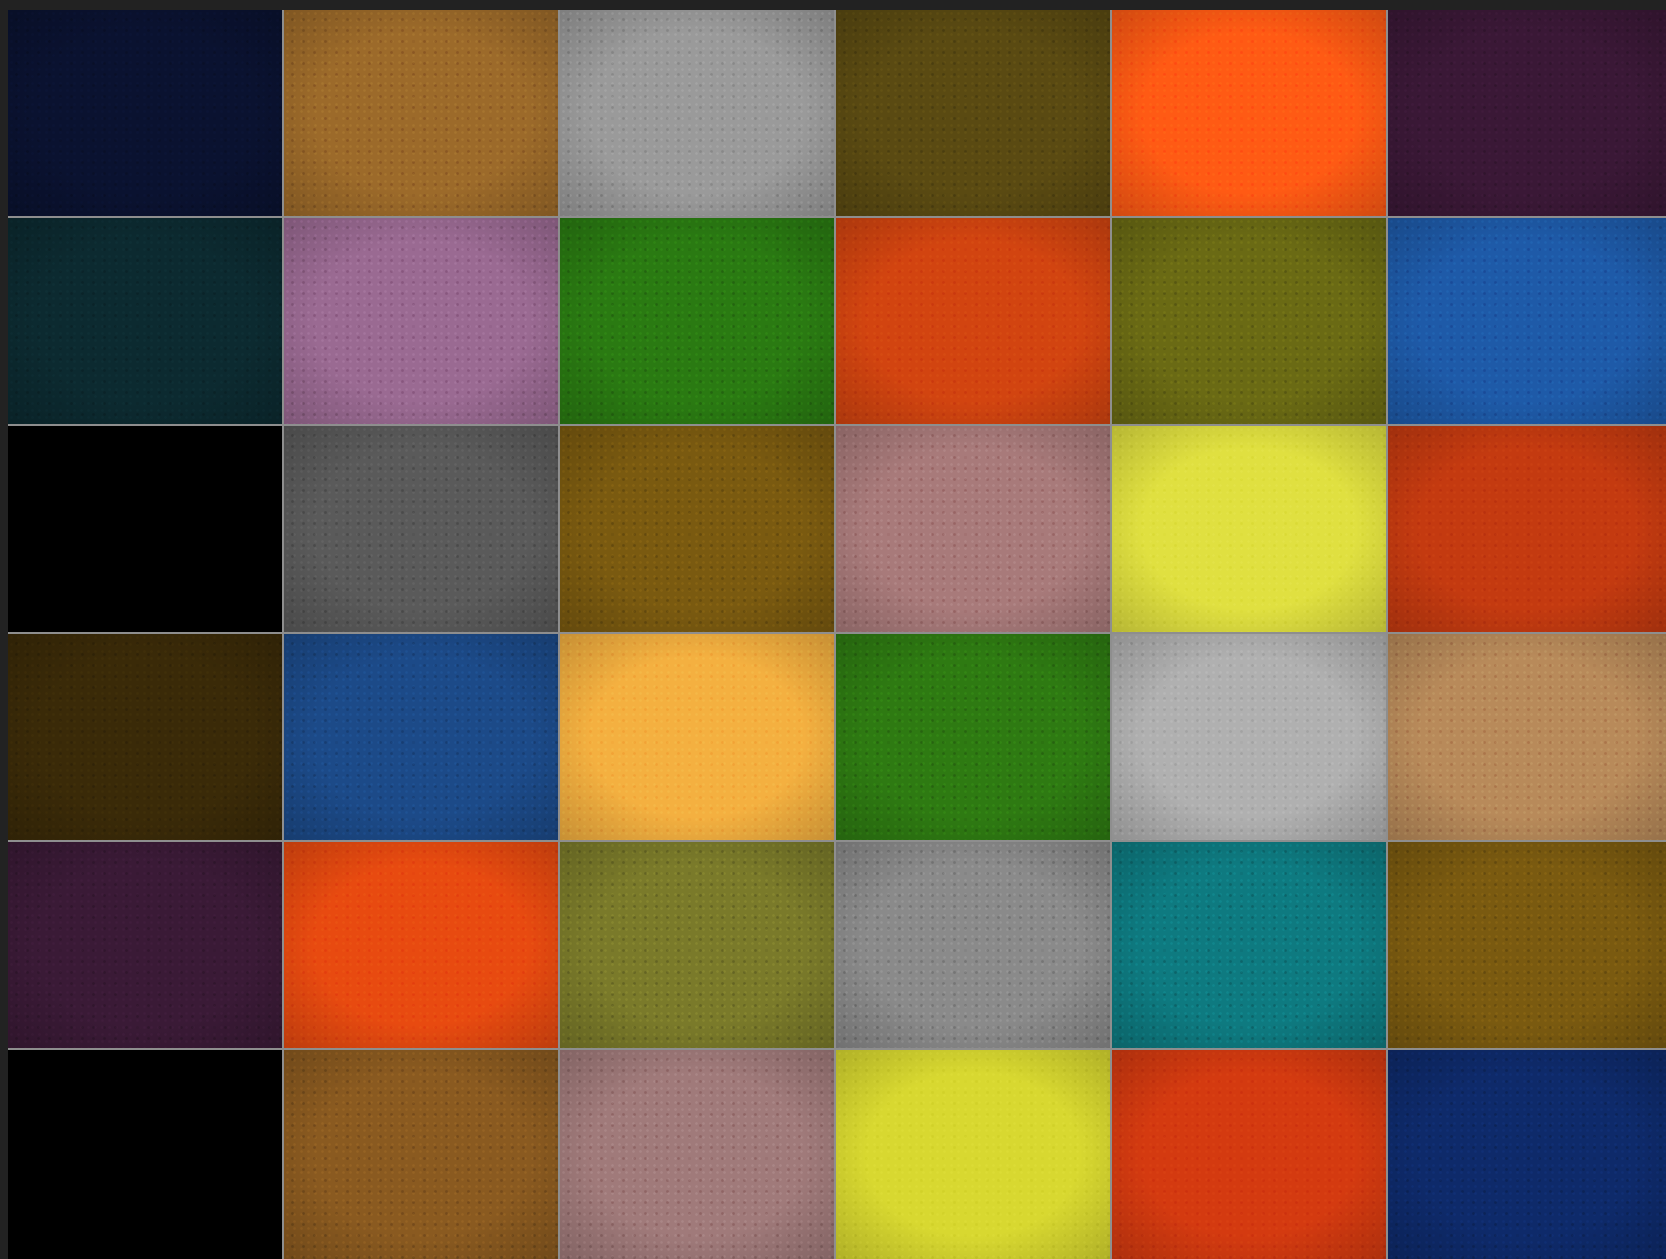 The height and width of the screenshot is (1259, 1666). I want to click on sun-tile-r4-c1, so click(146, 738).